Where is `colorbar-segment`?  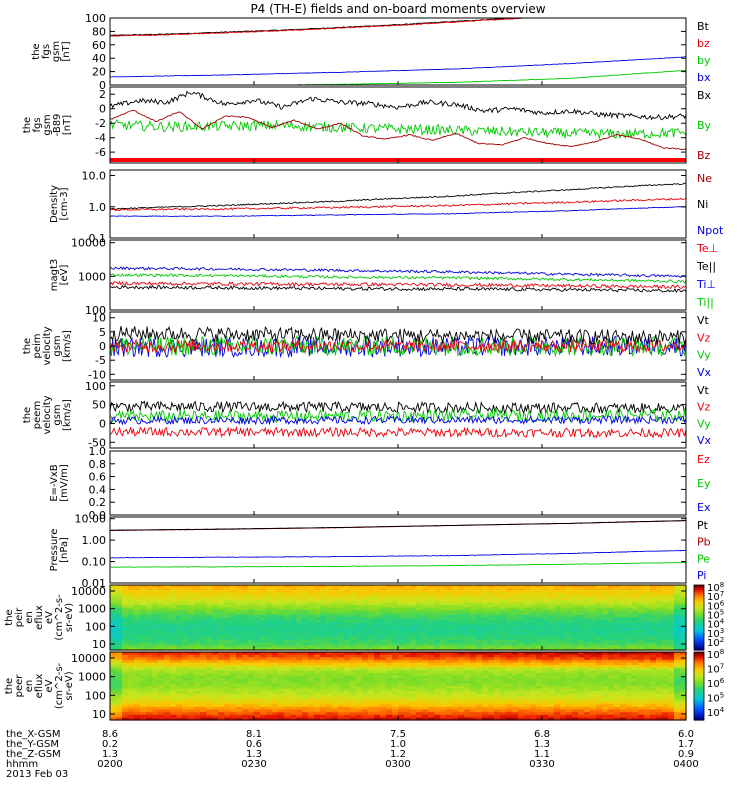
colorbar-segment is located at coordinates (699, 644).